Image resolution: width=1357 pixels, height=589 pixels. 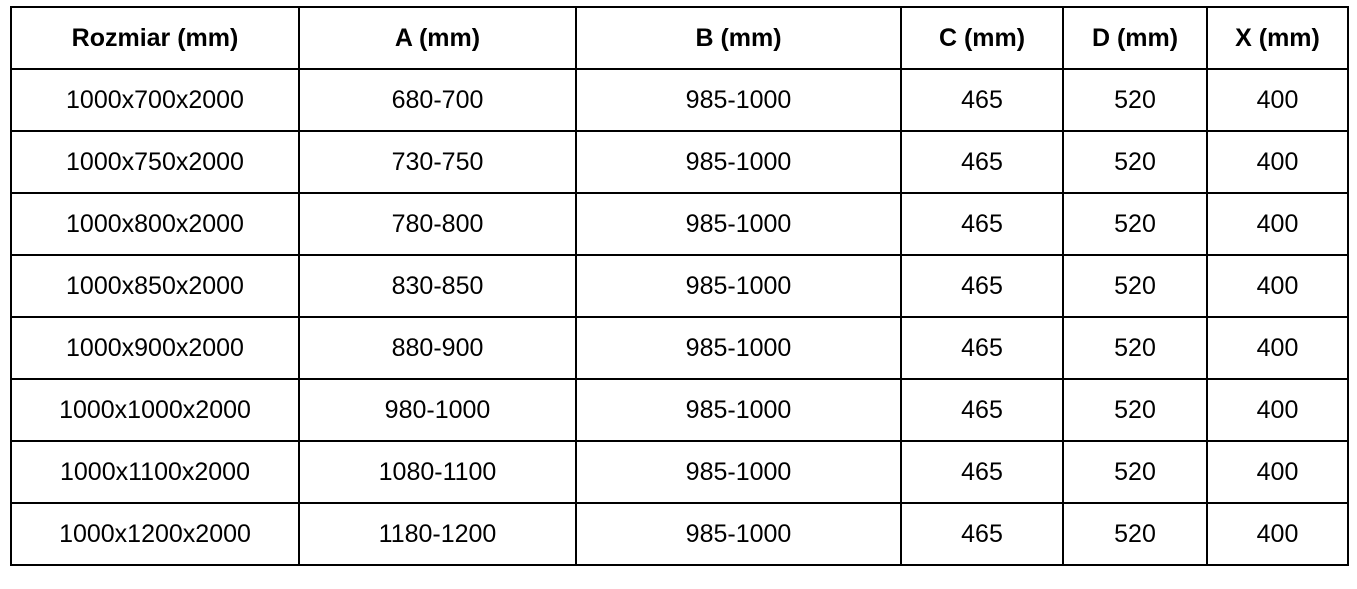 I want to click on cell-size: 1000x1000x2000, so click(x=155, y=410).